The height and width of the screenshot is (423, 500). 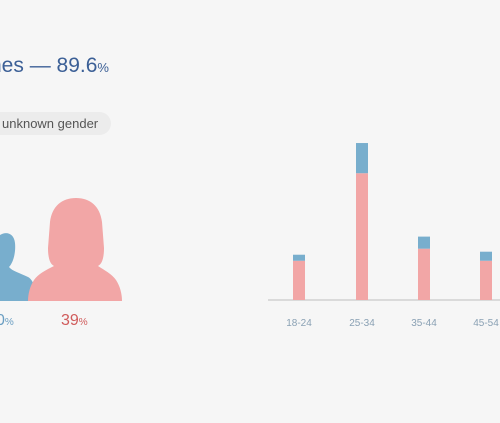 I want to click on female-percentage: 39%, so click(x=74, y=320).